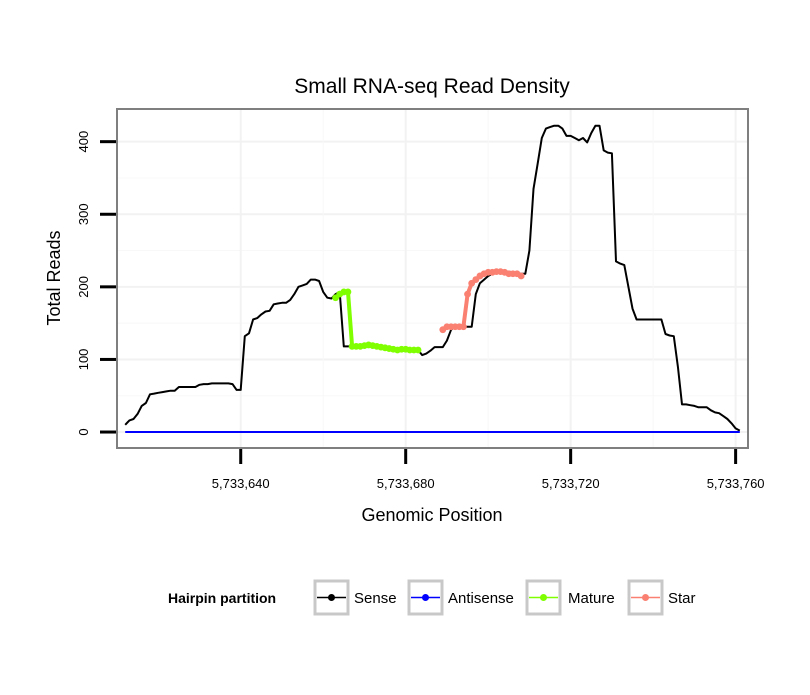 This screenshot has width=810, height=695. Describe the element at coordinates (222, 598) in the screenshot. I see `legend-title: Hairpin partition` at that location.